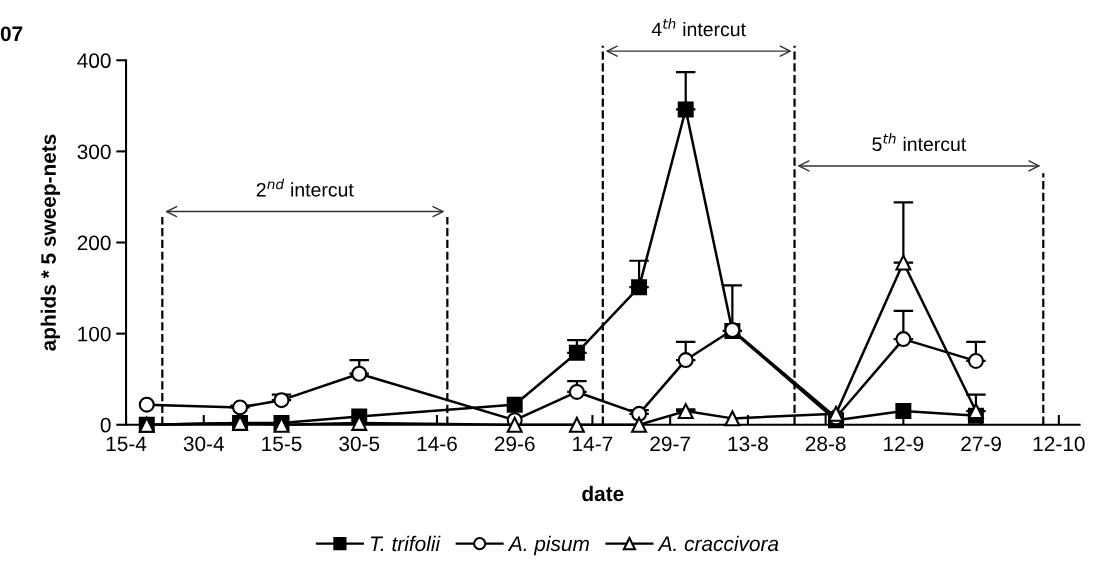 This screenshot has height=574, width=1096. Describe the element at coordinates (305, 187) in the screenshot. I see `annotation: 2$^{nd}$ intercut` at that location.